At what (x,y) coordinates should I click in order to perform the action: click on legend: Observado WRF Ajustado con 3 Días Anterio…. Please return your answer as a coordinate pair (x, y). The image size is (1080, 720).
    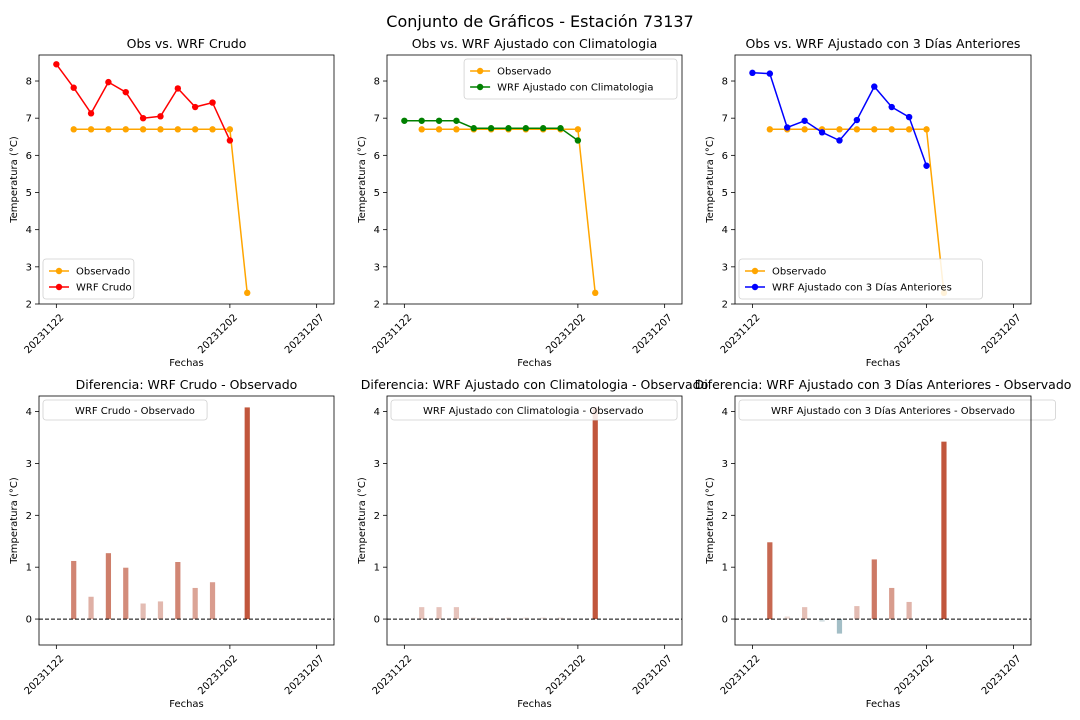
    Looking at the image, I should click on (860, 279).